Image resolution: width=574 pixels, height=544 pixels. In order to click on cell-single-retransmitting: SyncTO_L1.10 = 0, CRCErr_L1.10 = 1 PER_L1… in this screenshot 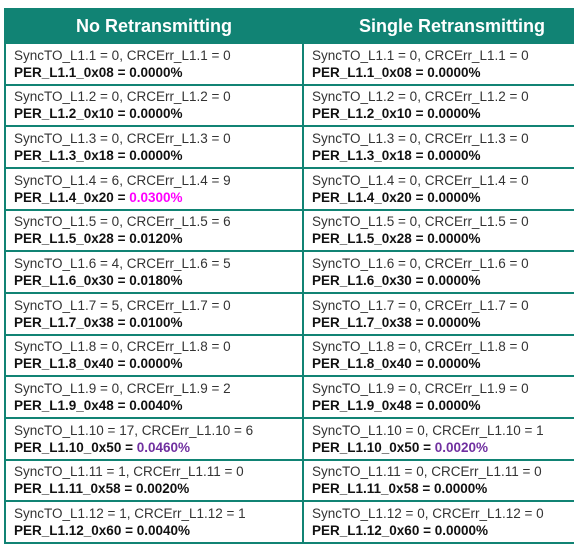, I will do `click(438, 438)`.